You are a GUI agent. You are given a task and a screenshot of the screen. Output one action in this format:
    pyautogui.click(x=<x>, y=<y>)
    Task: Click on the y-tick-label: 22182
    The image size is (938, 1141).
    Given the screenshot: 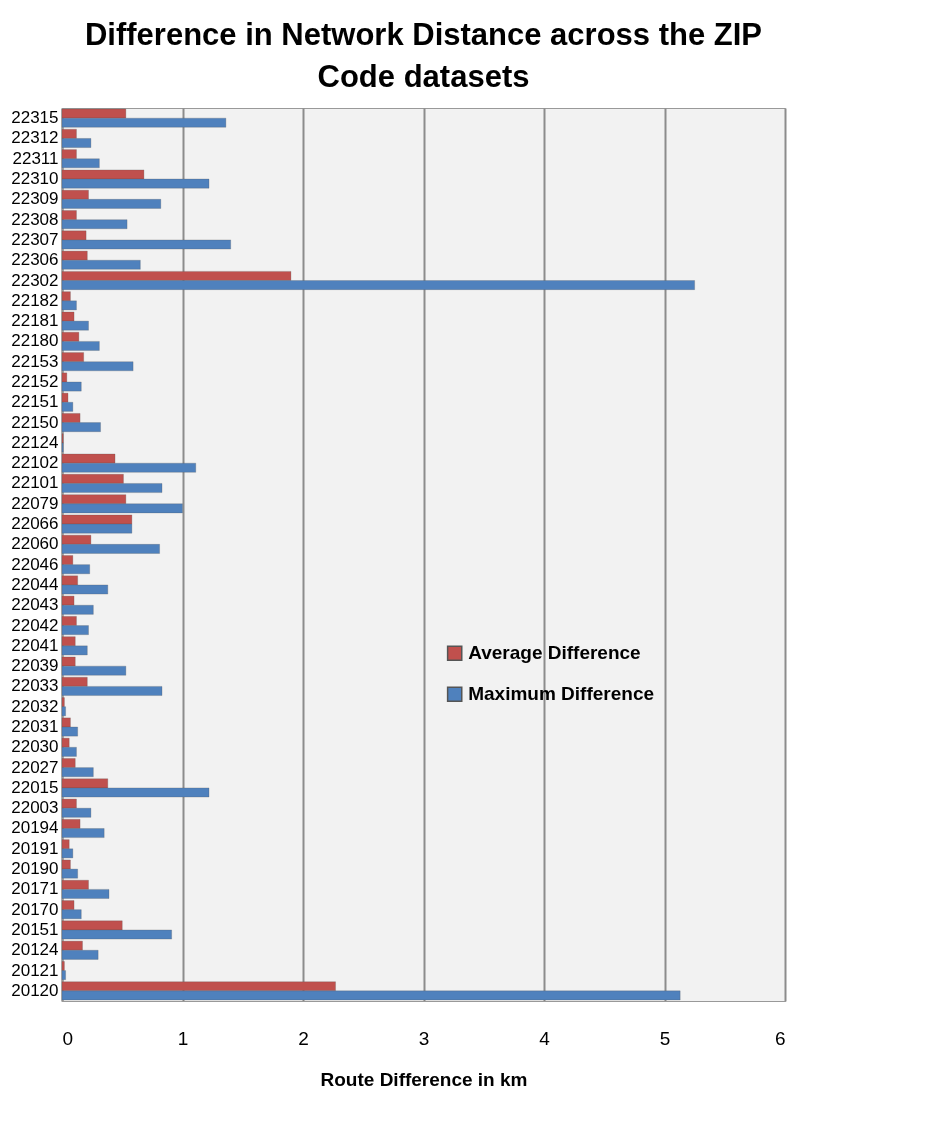 What is the action you would take?
    pyautogui.click(x=35, y=300)
    